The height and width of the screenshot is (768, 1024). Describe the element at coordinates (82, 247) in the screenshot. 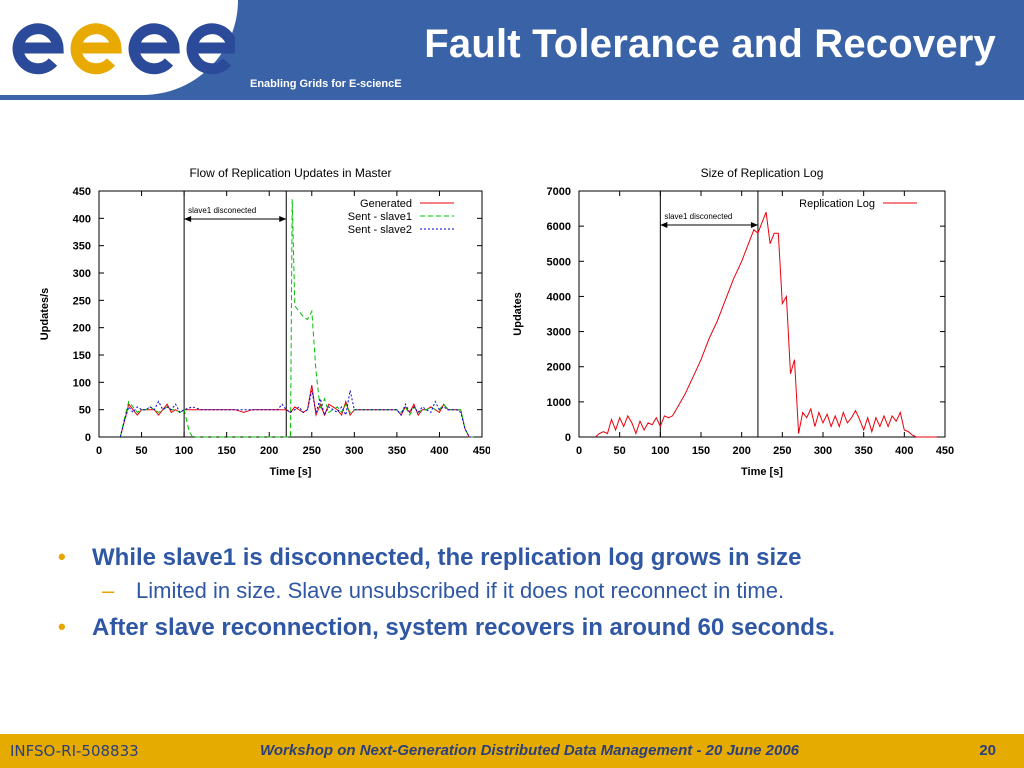

I see `y-tick-label: 350` at that location.